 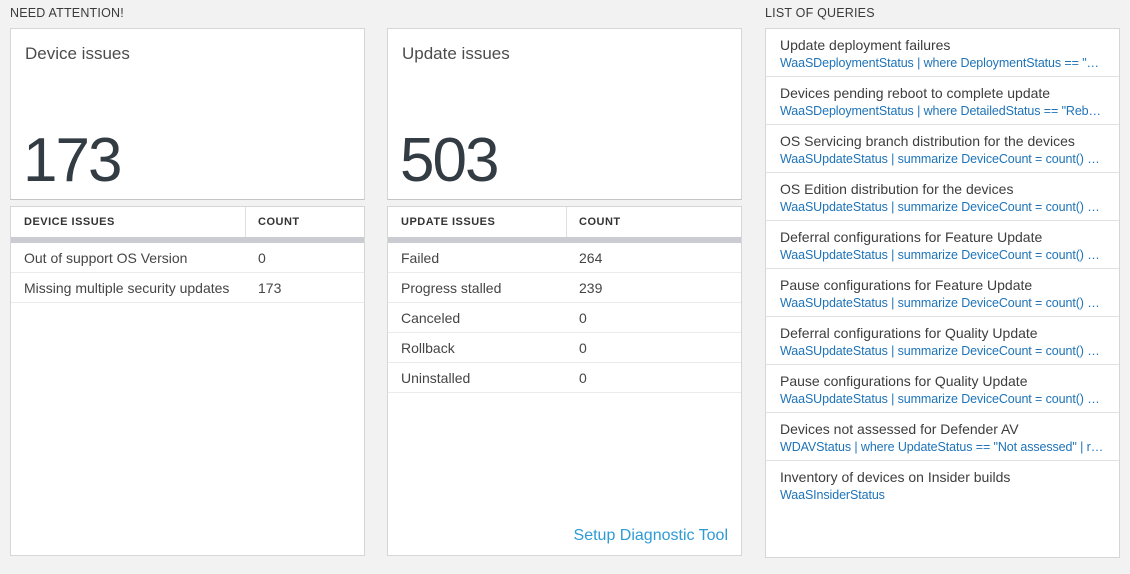 I want to click on list-of-queries-header: LIST OF QUERIES, so click(x=820, y=13).